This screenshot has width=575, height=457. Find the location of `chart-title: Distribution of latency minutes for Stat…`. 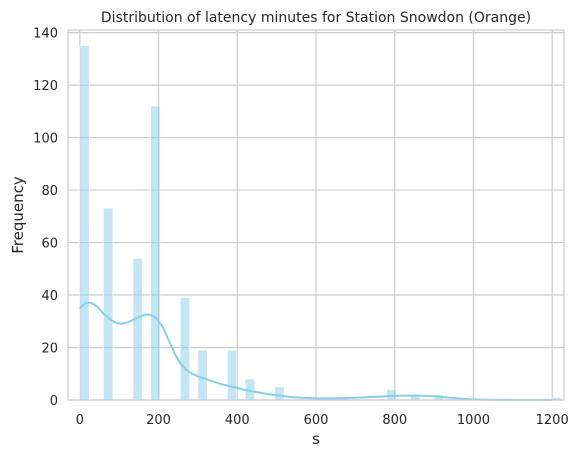

chart-title: Distribution of latency minutes for Stat… is located at coordinates (316, 18).